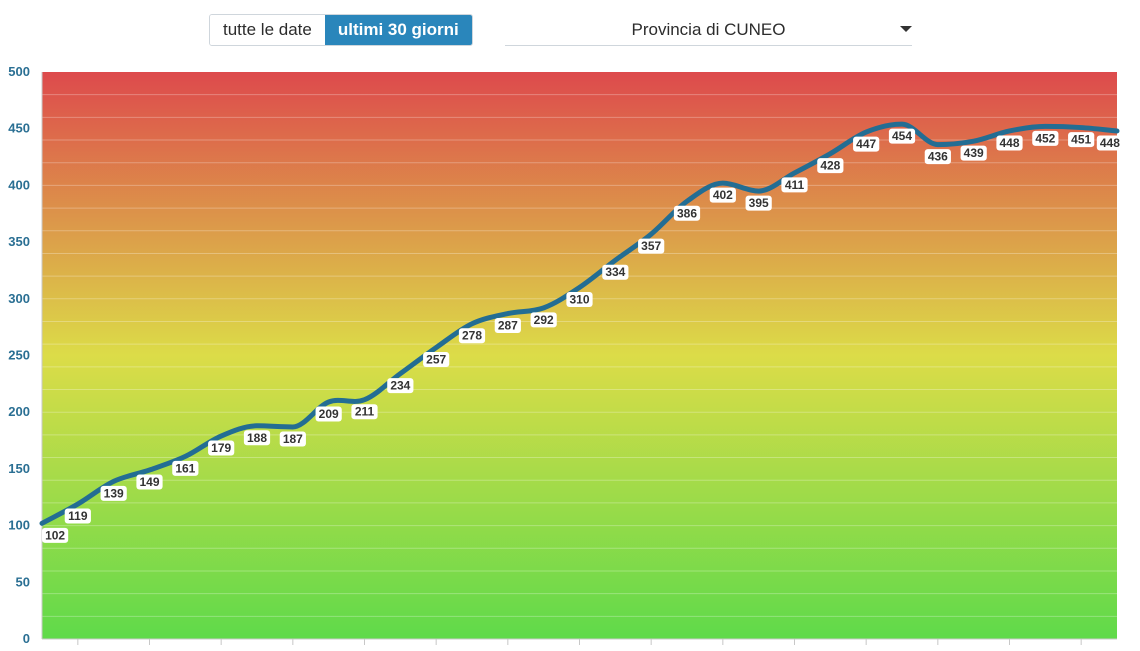  Describe the element at coordinates (19, 411) in the screenshot. I see `y-tick-label: 200` at that location.